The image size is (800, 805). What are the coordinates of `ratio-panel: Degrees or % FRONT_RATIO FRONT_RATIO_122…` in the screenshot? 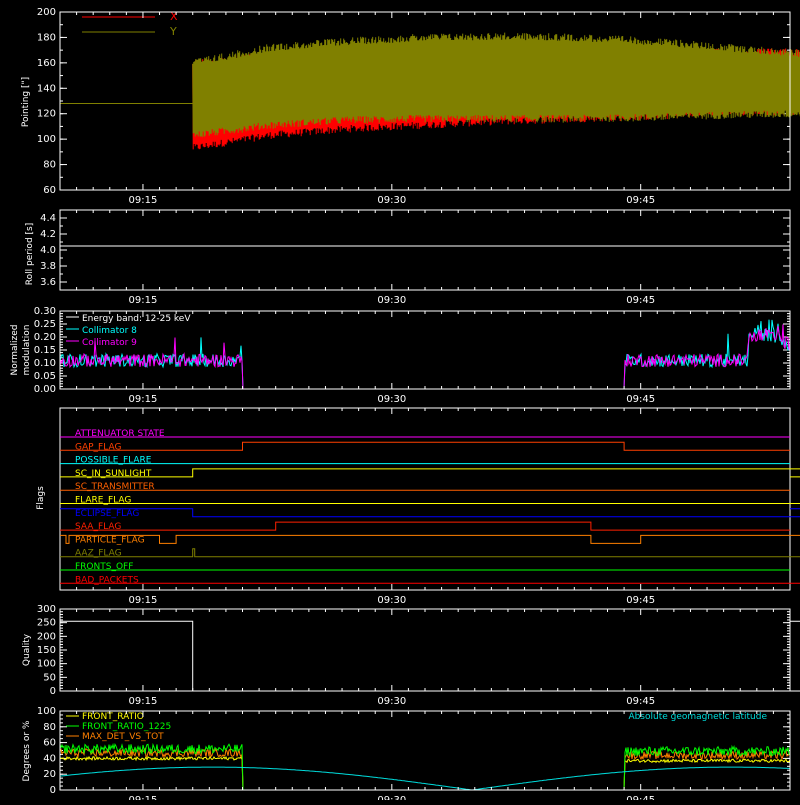 It's located at (406, 755).